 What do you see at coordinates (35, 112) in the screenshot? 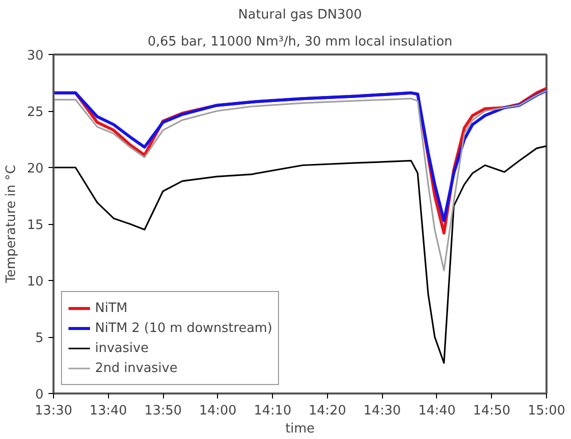
I see `y-tick-label: 25` at bounding box center [35, 112].